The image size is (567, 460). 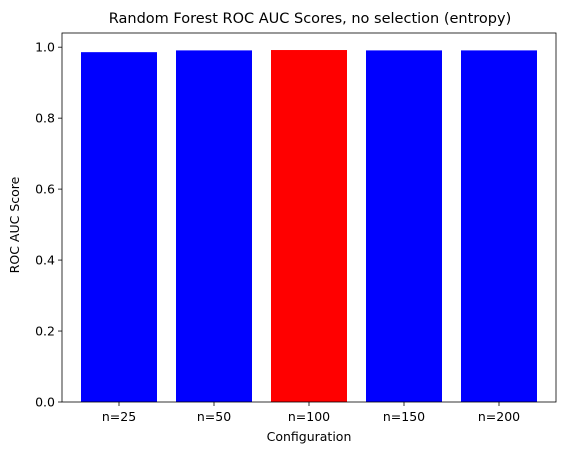 I want to click on y-tick-label: 1.0, so click(x=45, y=47).